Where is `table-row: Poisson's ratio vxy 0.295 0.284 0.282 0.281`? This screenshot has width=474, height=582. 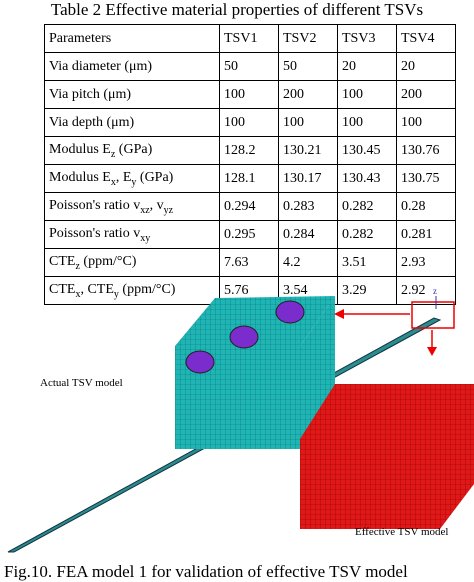
table-row: Poisson's ratio vxy 0.295 0.284 0.282 0.281 is located at coordinates (250, 234).